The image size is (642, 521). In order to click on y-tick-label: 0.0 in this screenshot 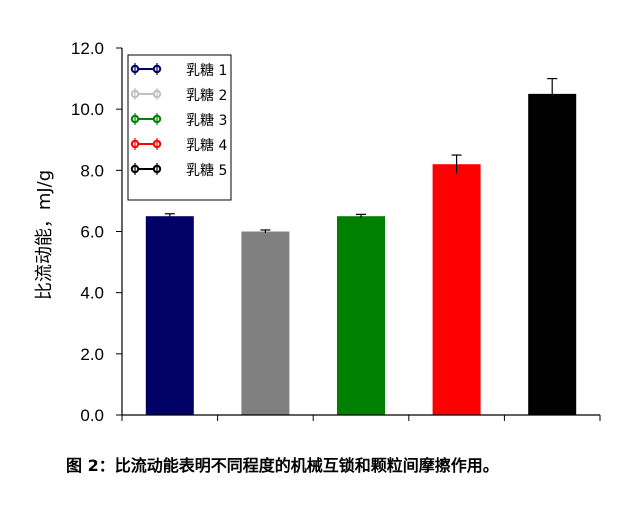, I will do `click(92, 415)`.